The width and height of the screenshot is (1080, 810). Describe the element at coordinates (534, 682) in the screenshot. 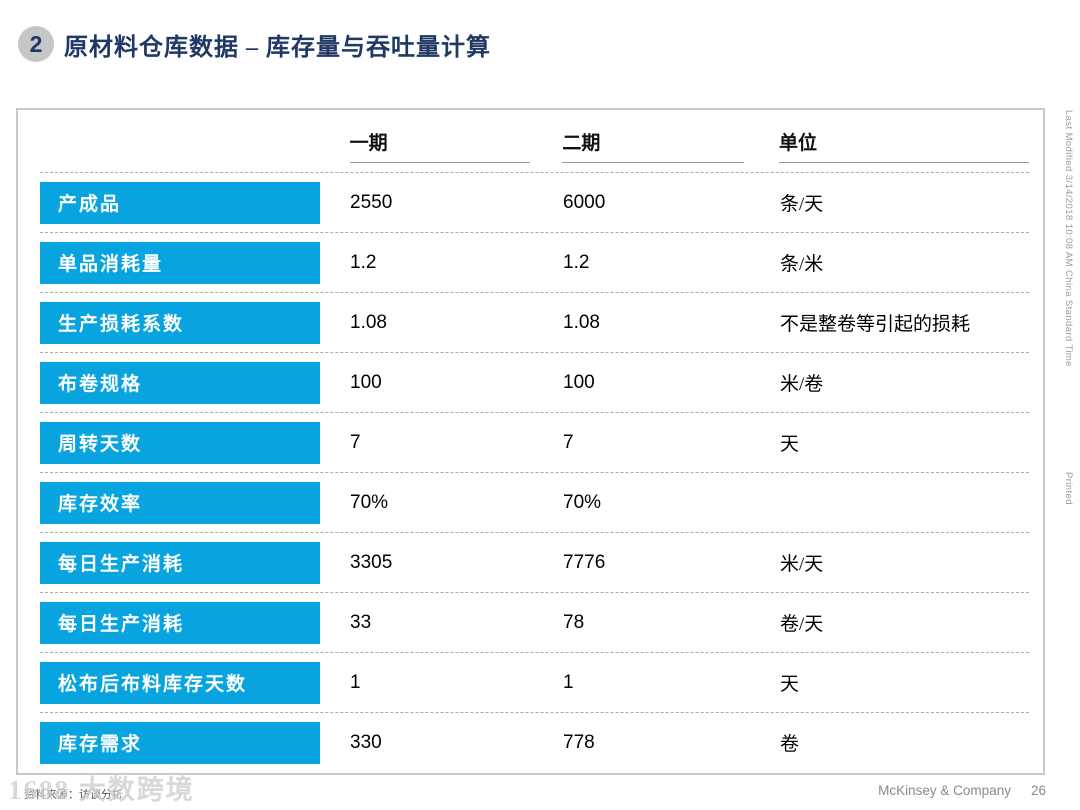

I see `table-row: 松布后布料库存天数 1 1 天` at that location.